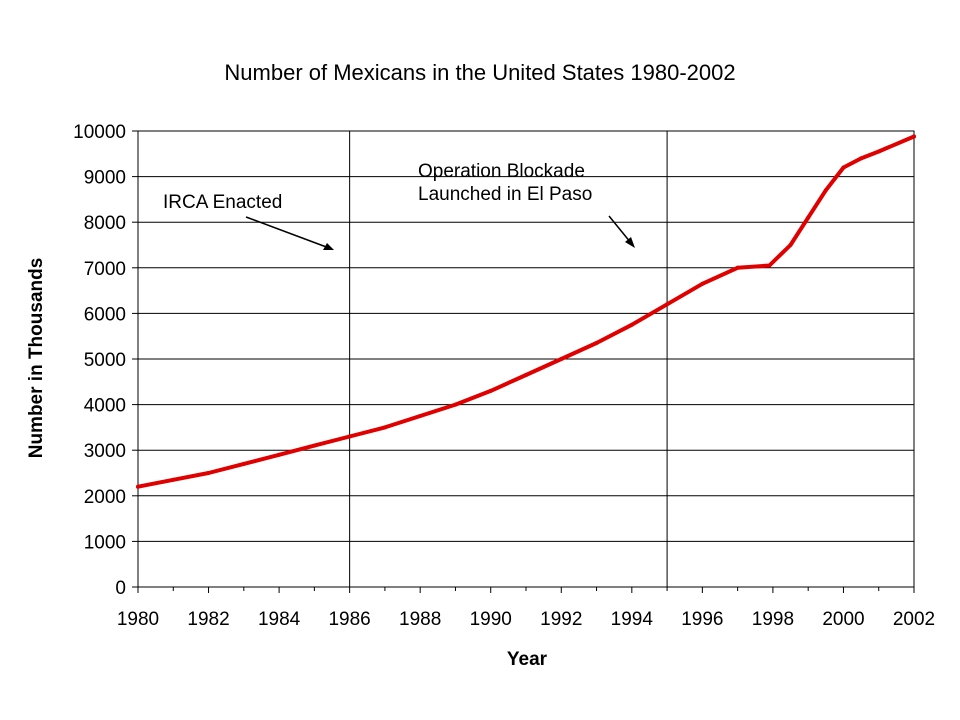  Describe the element at coordinates (105, 542) in the screenshot. I see `y-tick-label: 1000` at that location.